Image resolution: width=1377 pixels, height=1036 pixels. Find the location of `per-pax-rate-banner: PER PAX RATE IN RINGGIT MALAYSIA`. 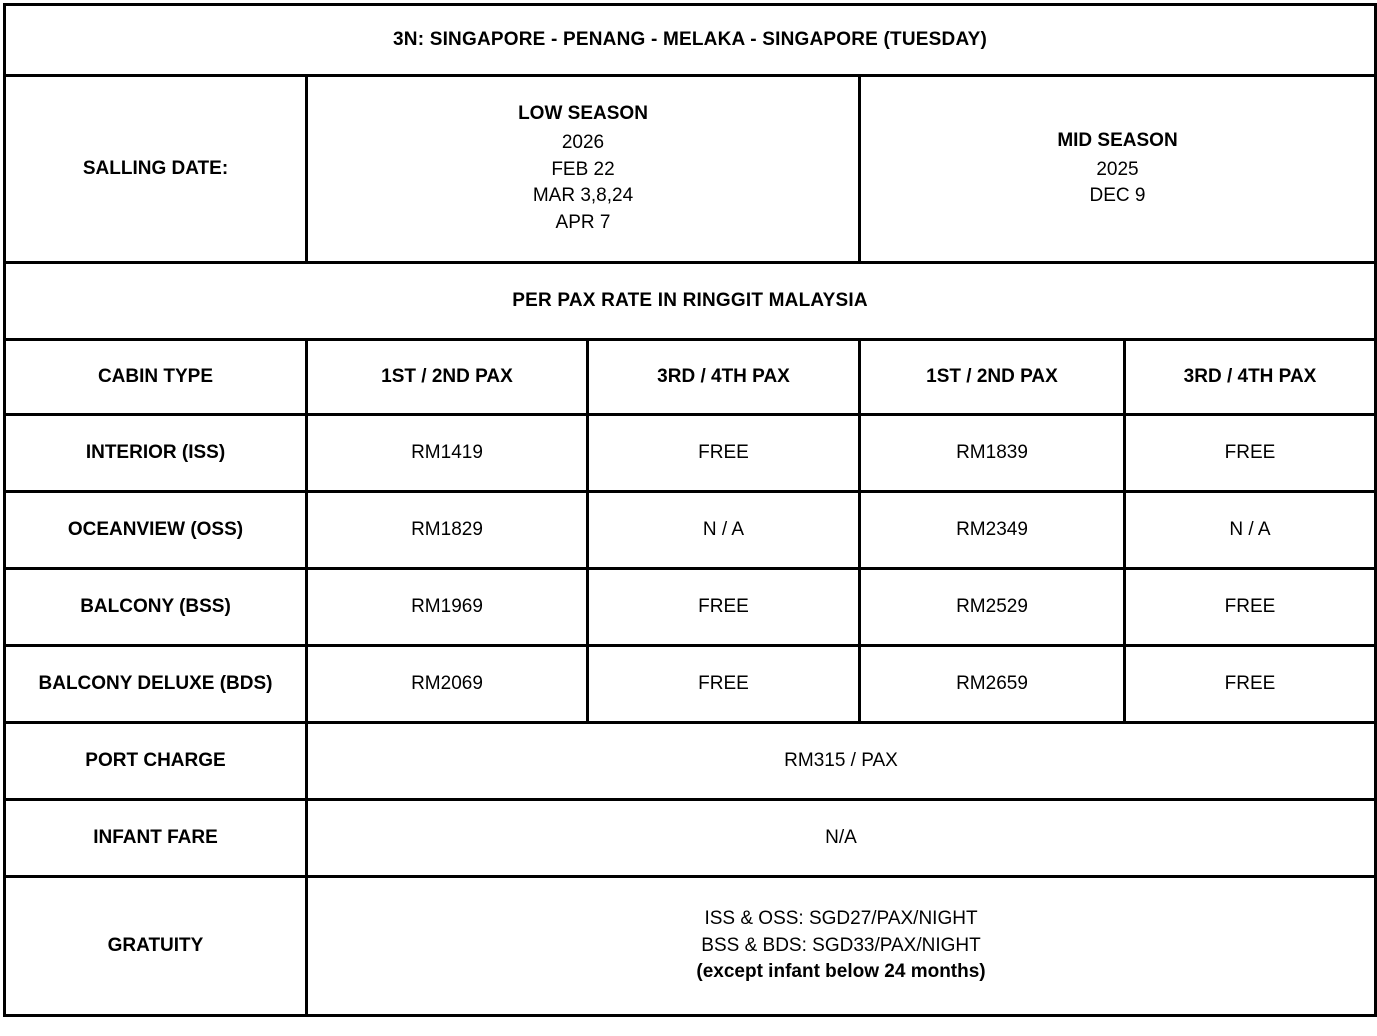

per-pax-rate-banner: PER PAX RATE IN RINGGIT MALAYSIA is located at coordinates (689, 301).